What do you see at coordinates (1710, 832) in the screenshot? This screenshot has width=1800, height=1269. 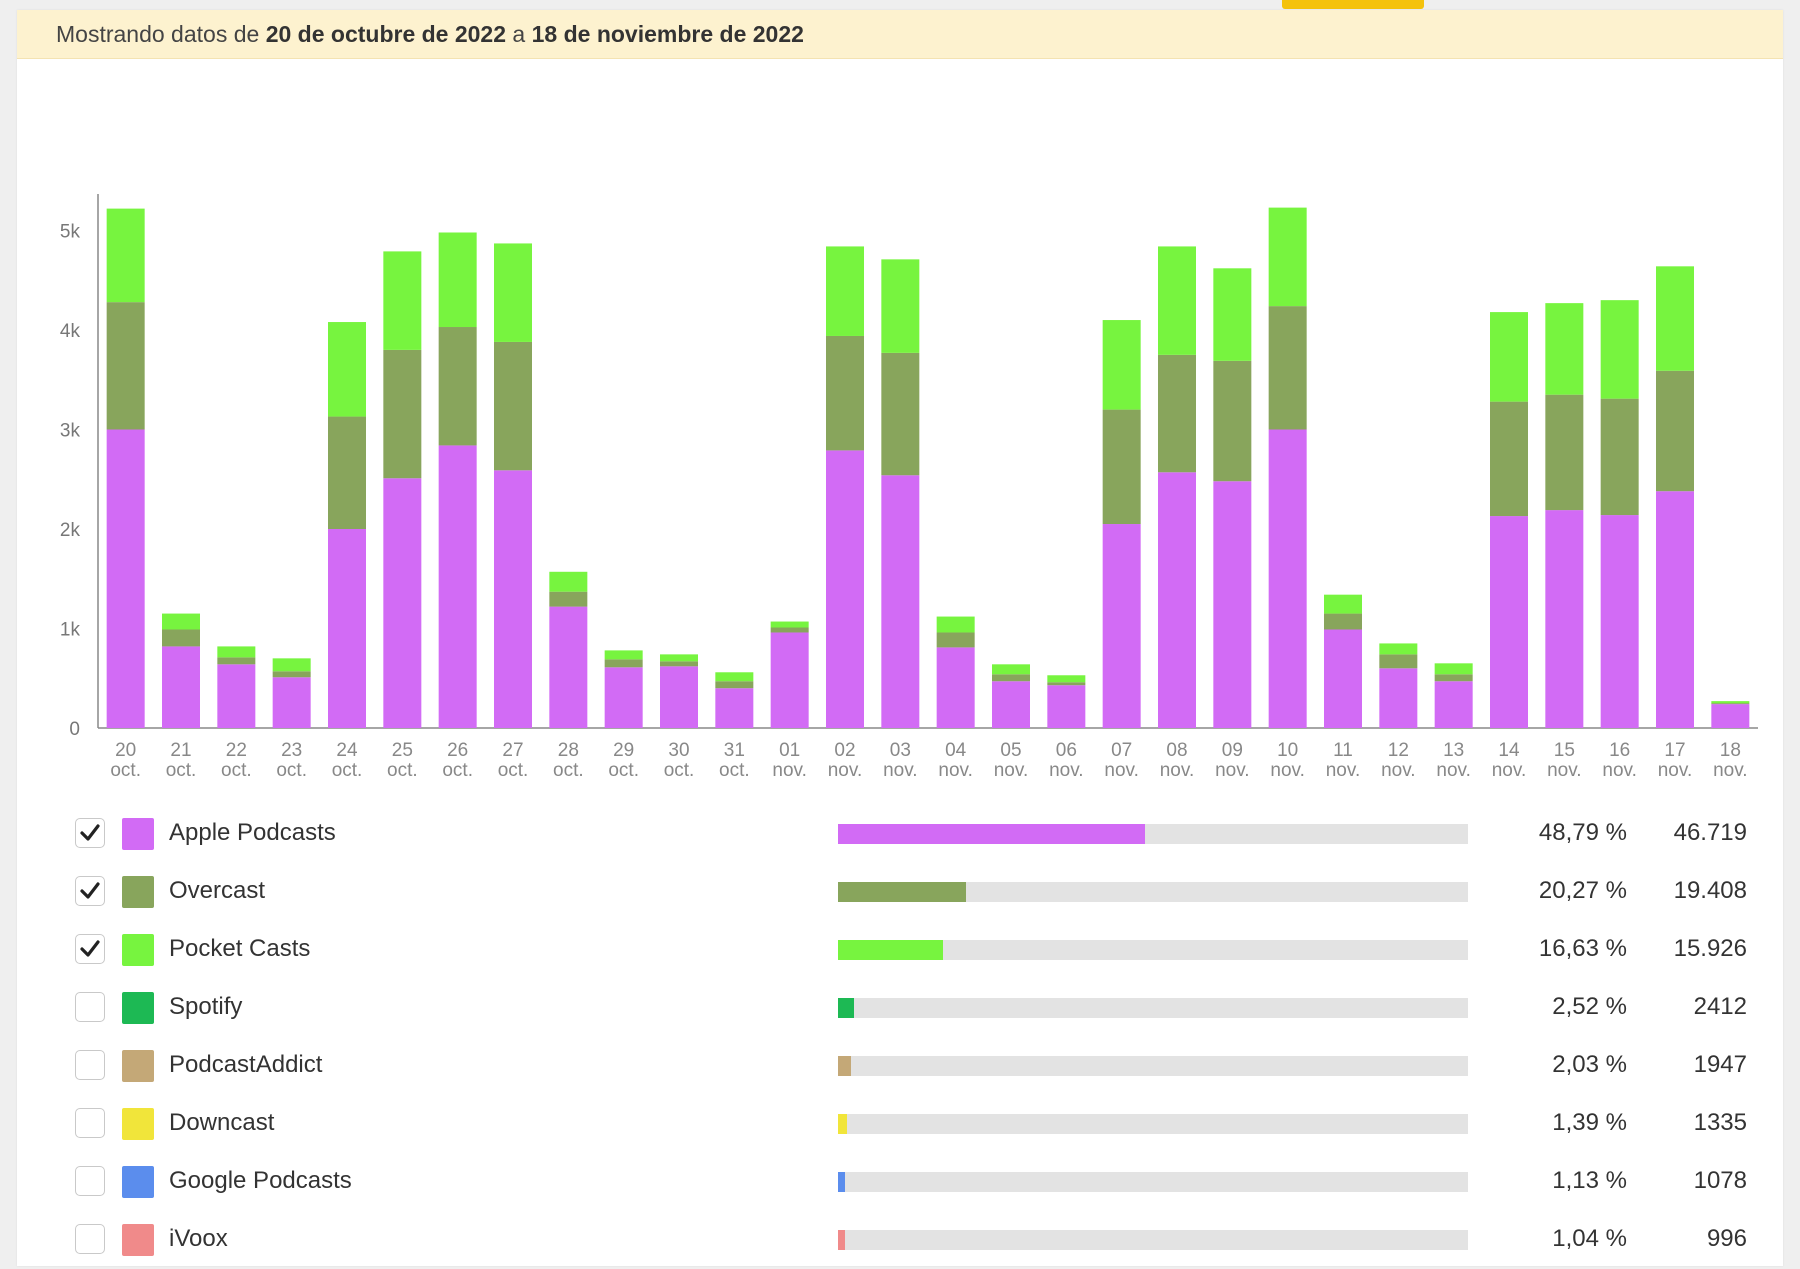 I see `download-count: 46.719` at bounding box center [1710, 832].